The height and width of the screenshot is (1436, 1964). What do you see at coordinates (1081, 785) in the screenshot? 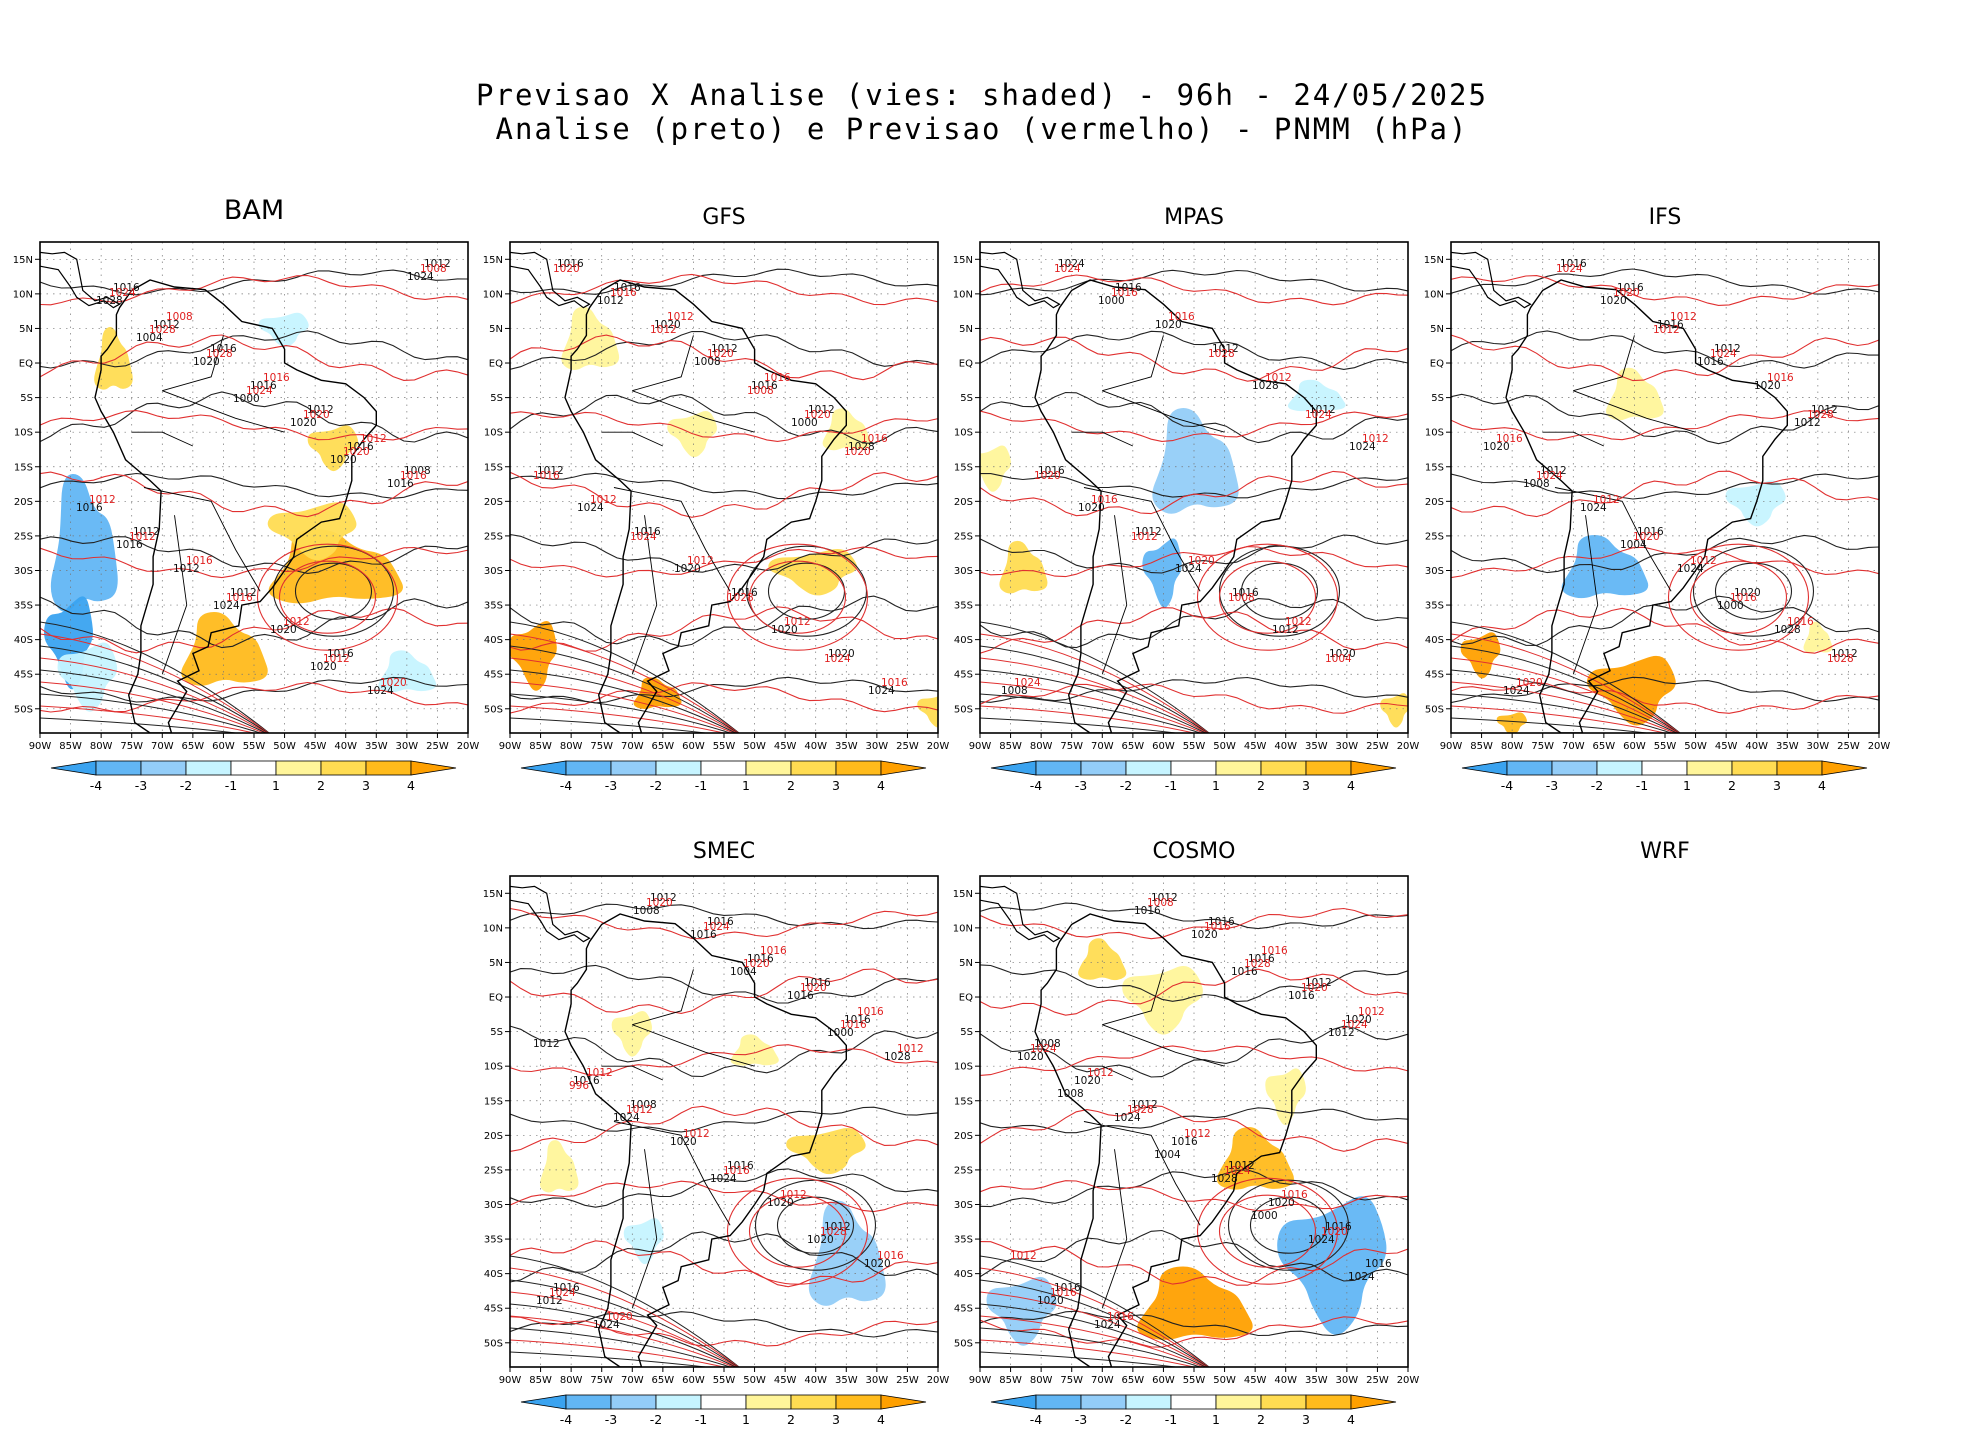
I see `colorbar-label: -3` at bounding box center [1081, 785].